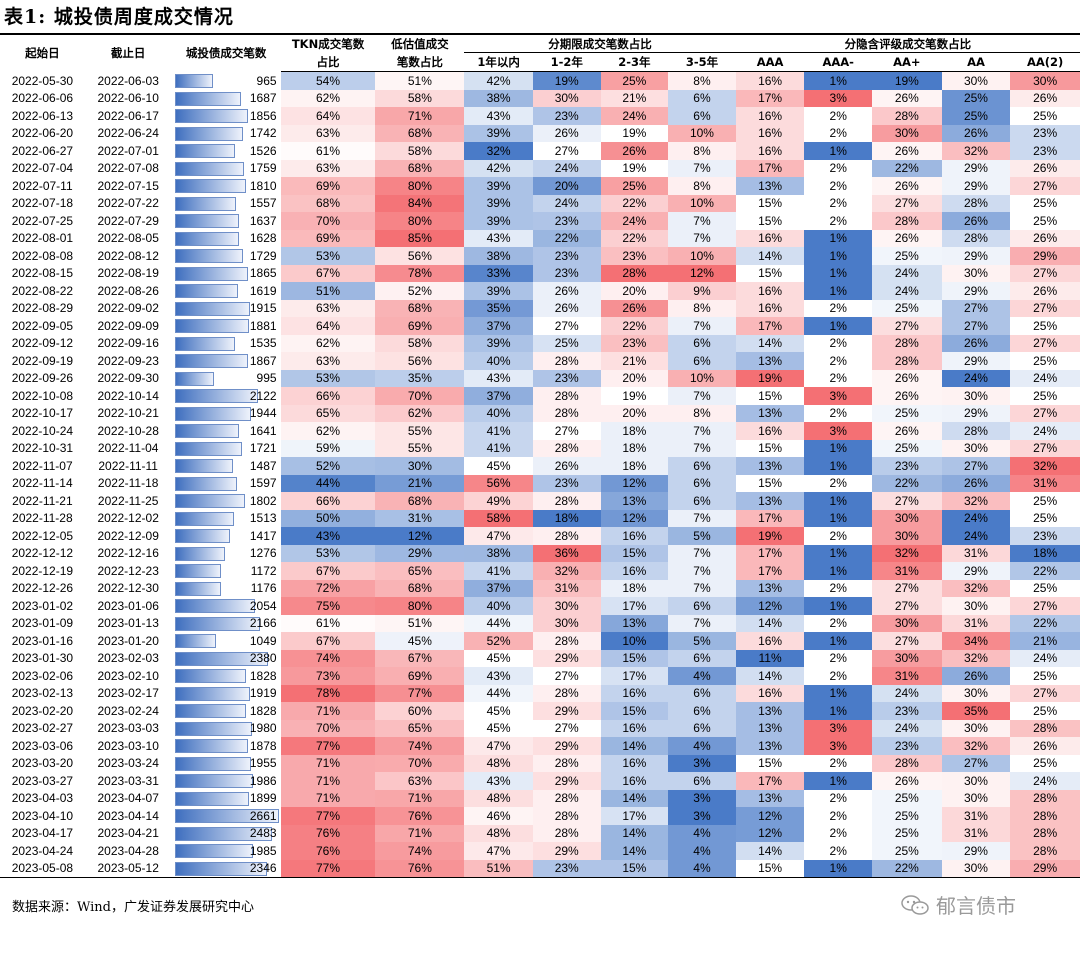 Image resolution: width=1080 pixels, height=953 pixels. I want to click on cell-term-1-2y: 36%, so click(566, 553).